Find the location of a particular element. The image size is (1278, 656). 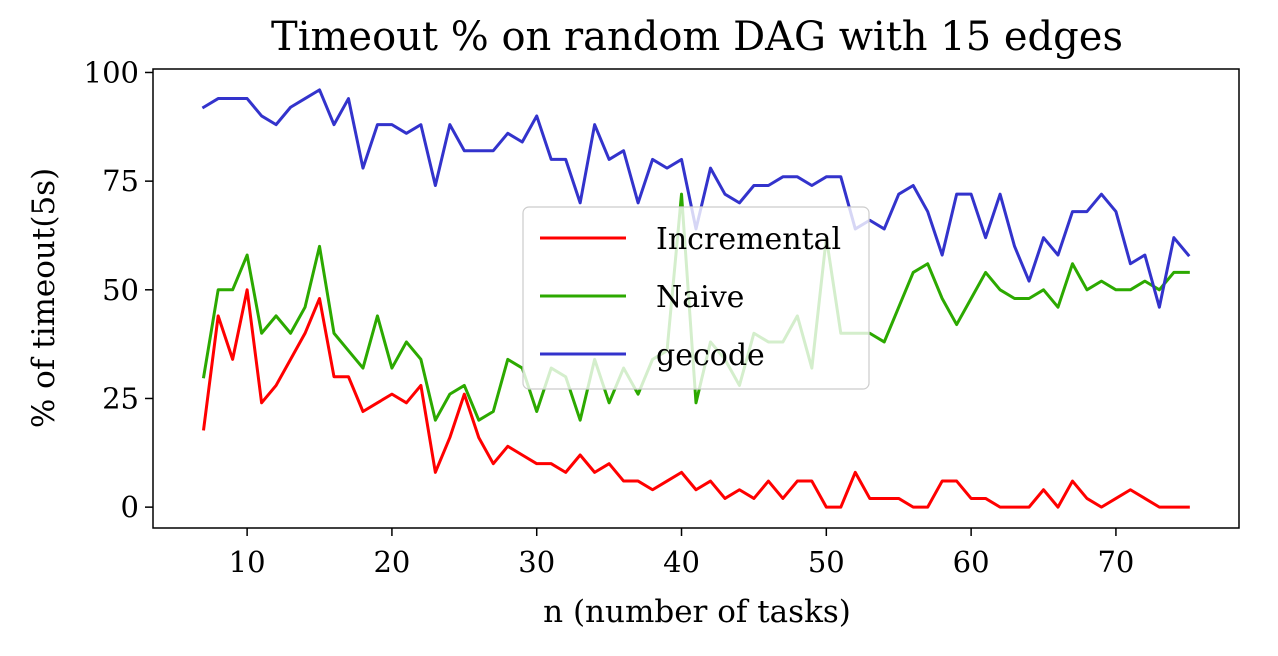

y-tick-label: 25 is located at coordinates (120, 398).